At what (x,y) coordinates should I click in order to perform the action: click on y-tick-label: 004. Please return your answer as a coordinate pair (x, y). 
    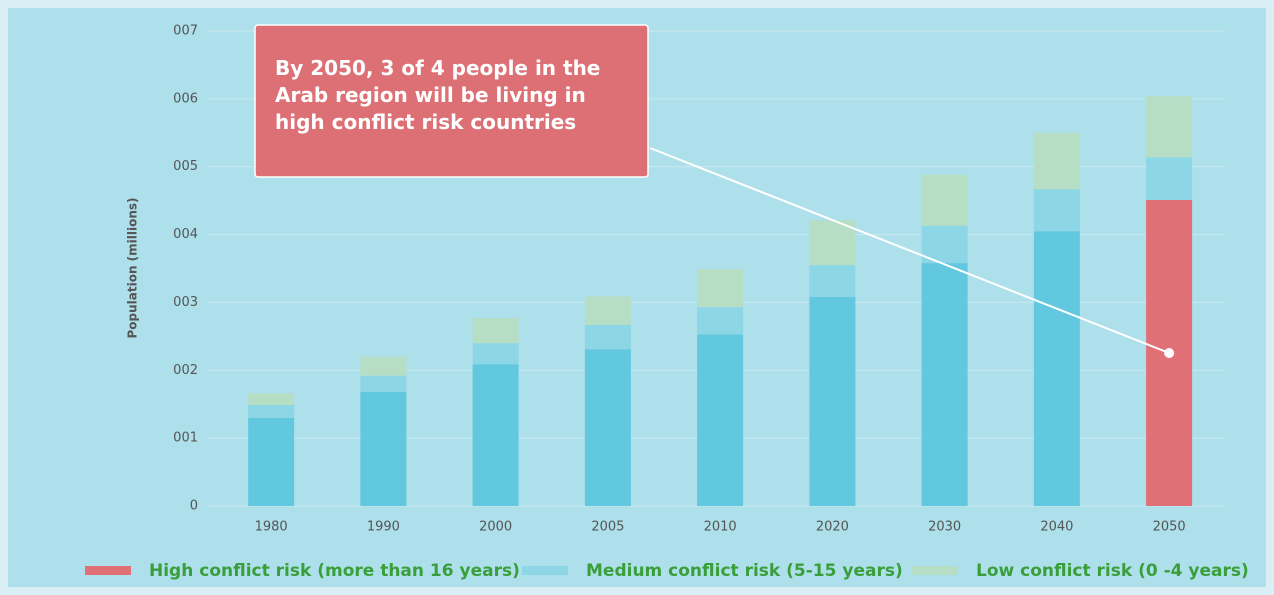
    Looking at the image, I should click on (185, 234).